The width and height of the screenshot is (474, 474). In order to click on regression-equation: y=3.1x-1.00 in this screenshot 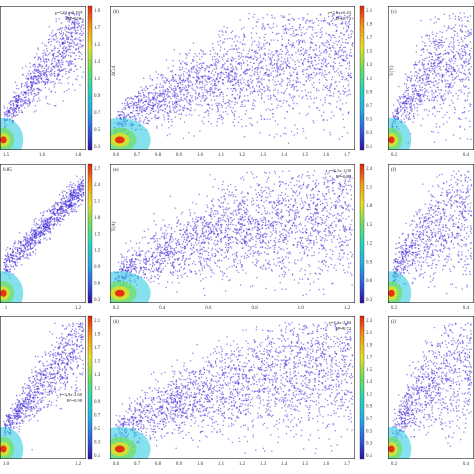, I will do `click(340, 170)`.